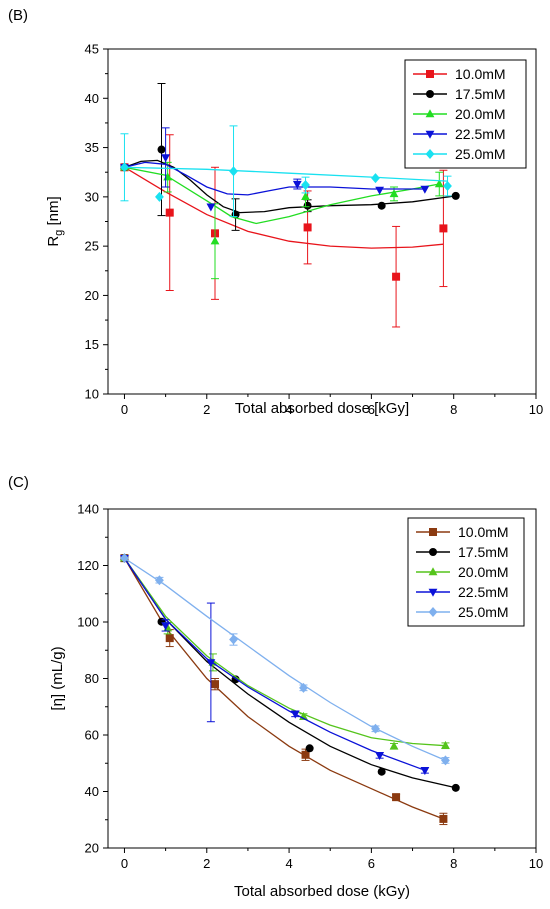 This screenshot has height=909, width=550. Describe the element at coordinates (88, 565) in the screenshot. I see `y-tick-label: 120` at that location.